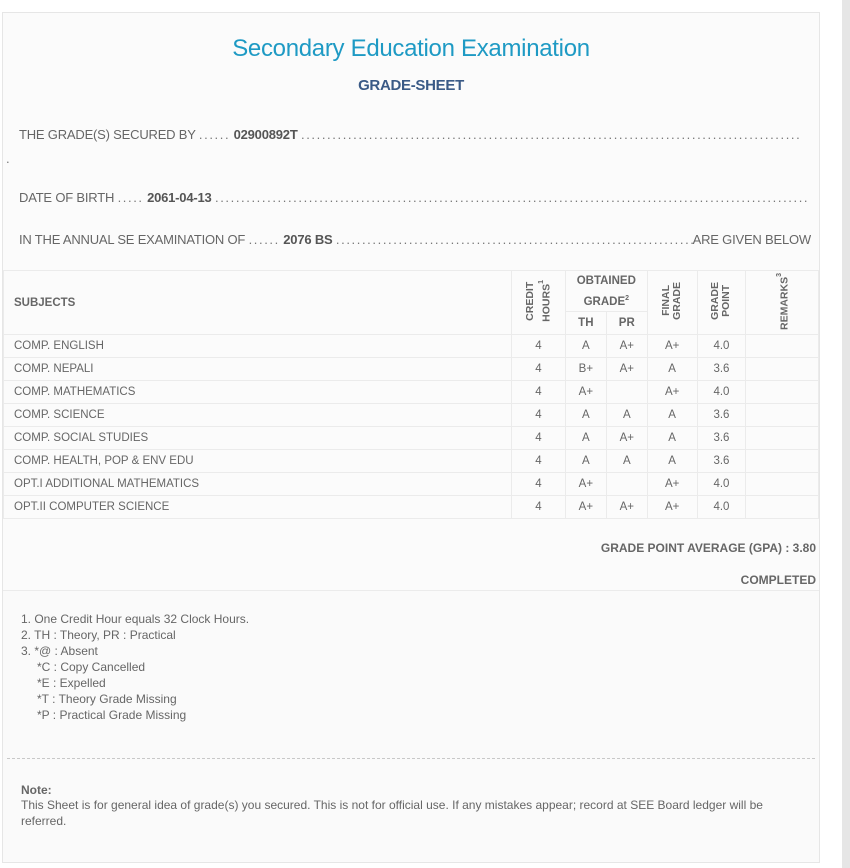  What do you see at coordinates (778, 580) in the screenshot?
I see `result-status: COMPLETED` at bounding box center [778, 580].